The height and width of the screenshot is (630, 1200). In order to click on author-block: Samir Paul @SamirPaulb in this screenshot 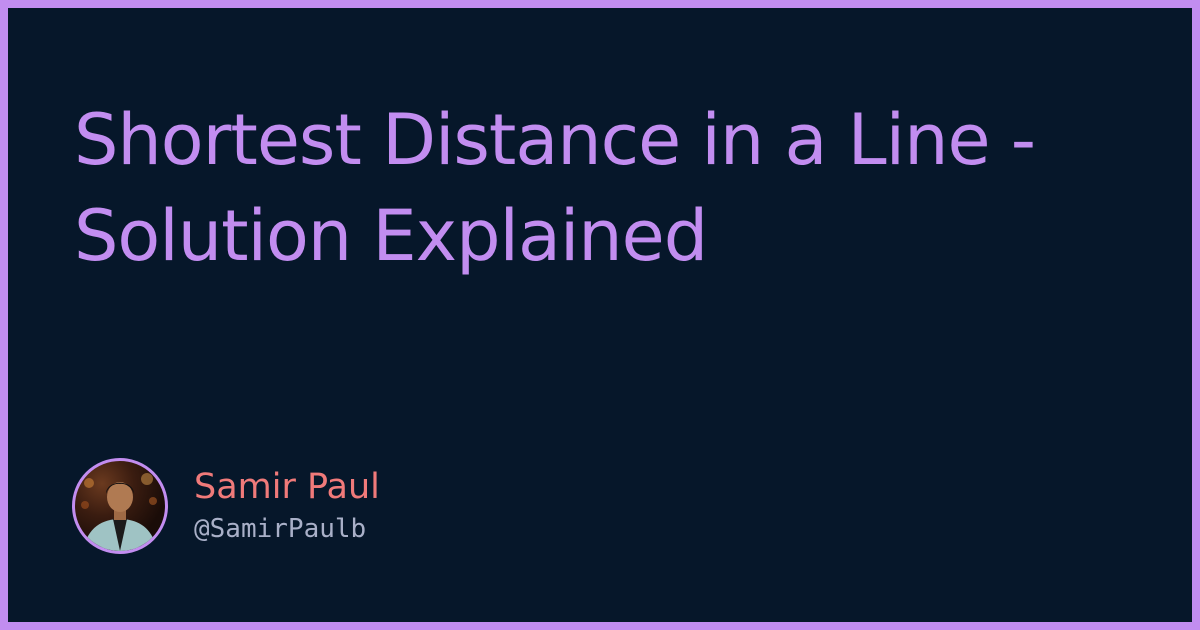, I will do `click(226, 506)`.